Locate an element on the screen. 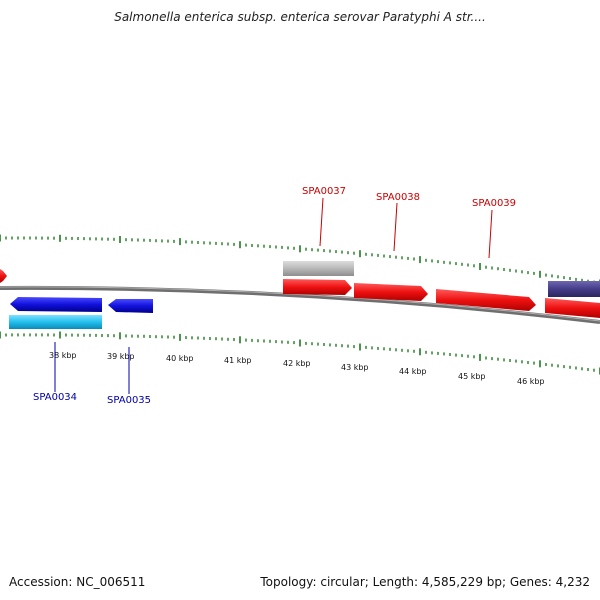 This screenshot has height=600, width=600. genome-backbone is located at coordinates (300, 304).